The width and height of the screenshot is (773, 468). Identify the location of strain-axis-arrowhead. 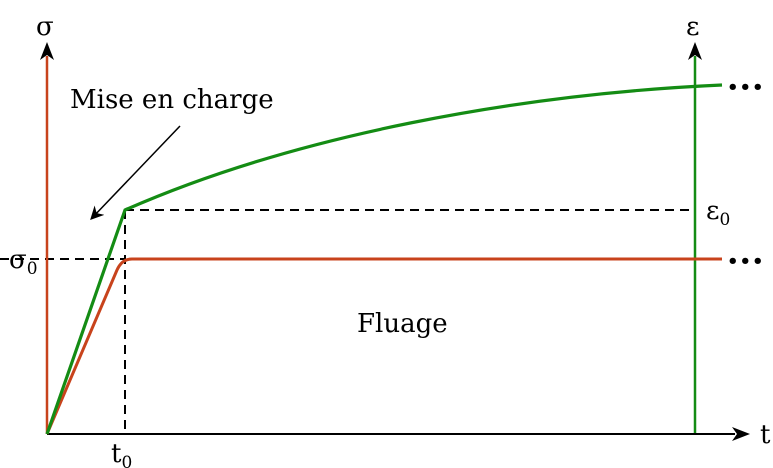
(695, 51).